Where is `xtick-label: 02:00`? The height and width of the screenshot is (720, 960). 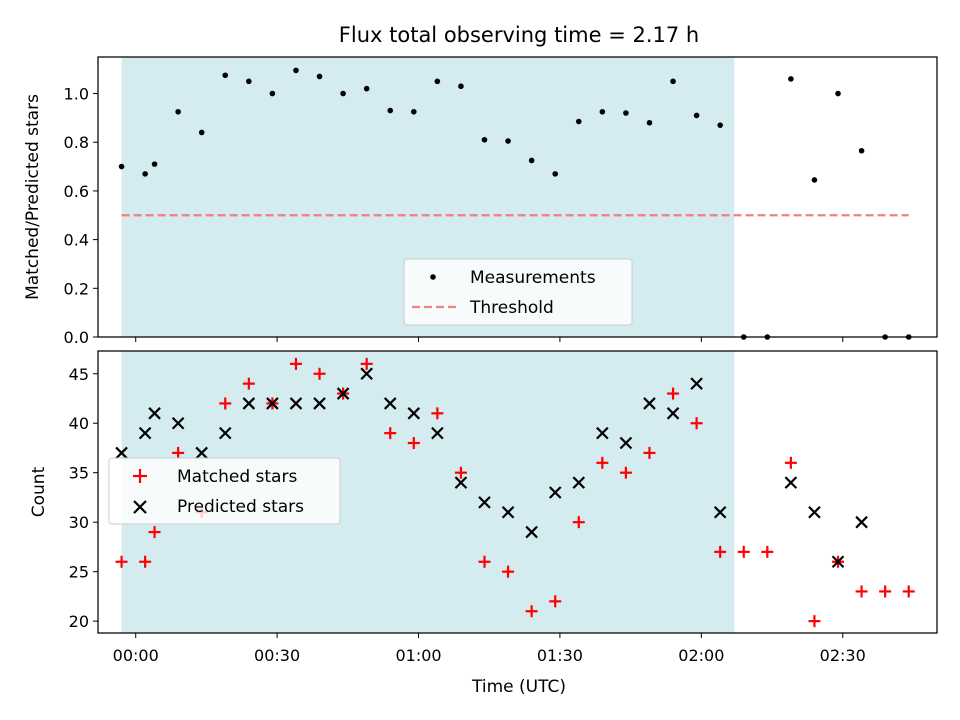 xtick-label: 02:00 is located at coordinates (701, 655).